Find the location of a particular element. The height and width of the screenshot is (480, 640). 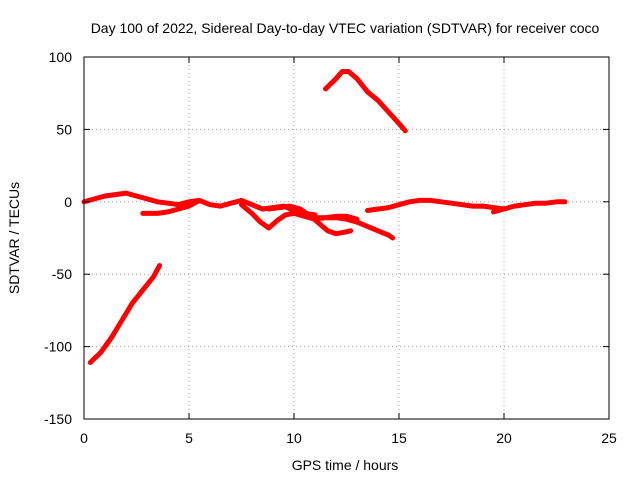

x-tick-label: 25 is located at coordinates (609, 438).